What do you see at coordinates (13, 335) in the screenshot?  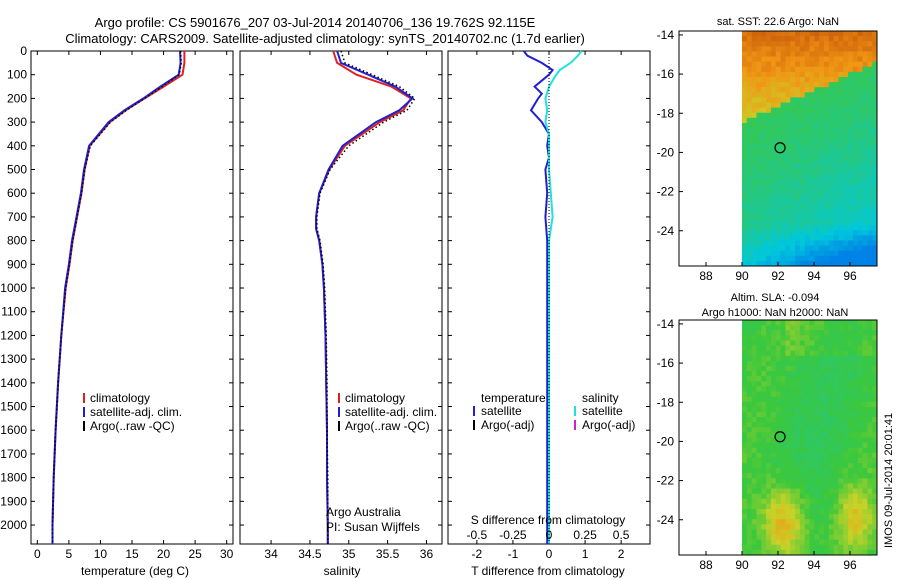 I see `depth-tick-label: 1200` at bounding box center [13, 335].